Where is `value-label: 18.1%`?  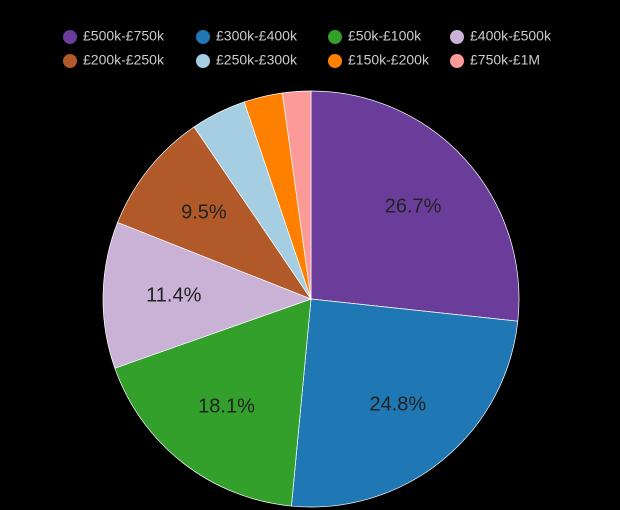 value-label: 18.1% is located at coordinates (226, 406).